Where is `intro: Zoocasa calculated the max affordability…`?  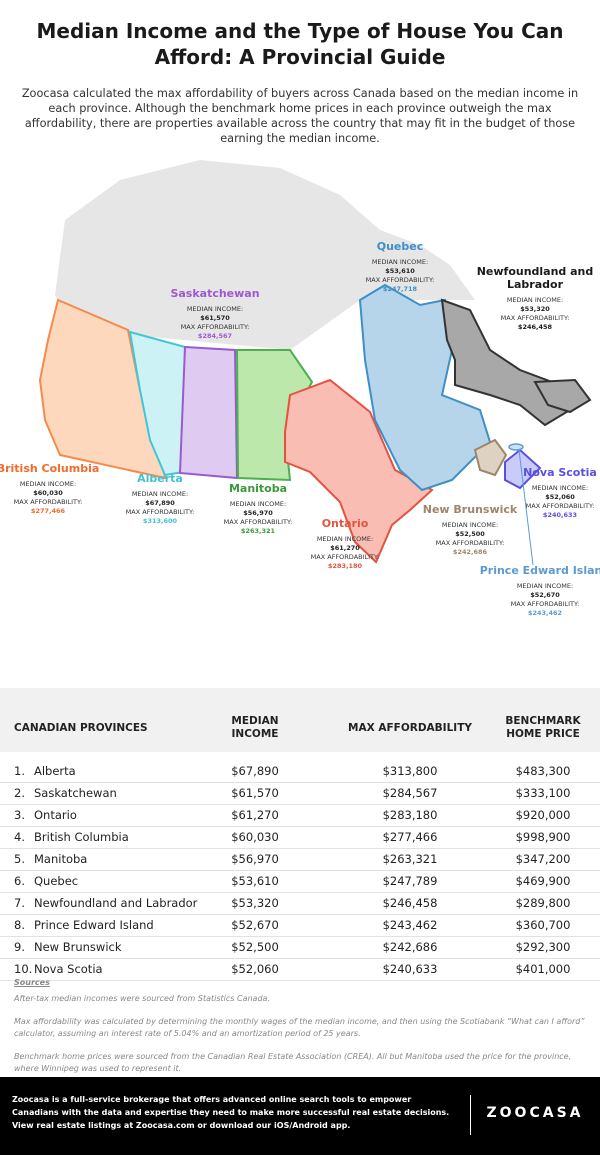 intro: Zoocasa calculated the max affordability… is located at coordinates (300, 116).